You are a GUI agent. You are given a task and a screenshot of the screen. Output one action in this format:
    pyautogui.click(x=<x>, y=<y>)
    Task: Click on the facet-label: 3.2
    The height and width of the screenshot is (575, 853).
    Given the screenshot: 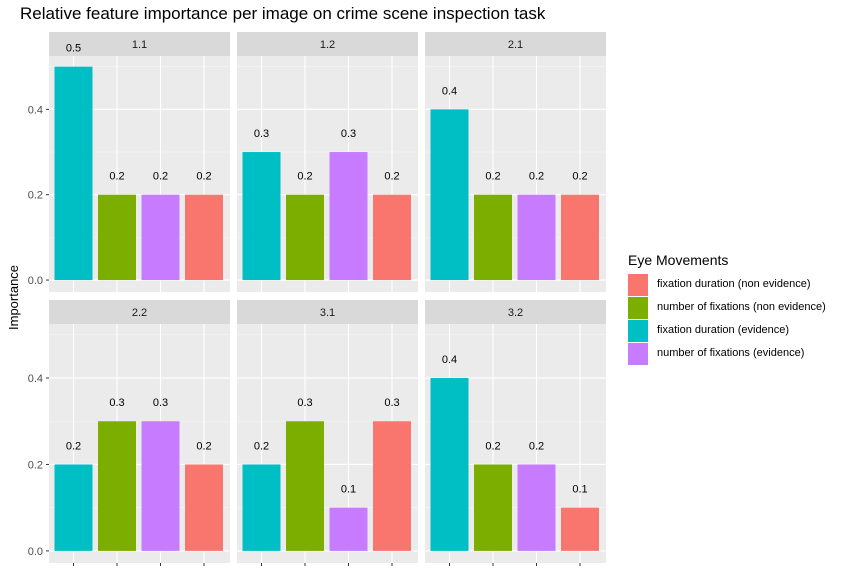 What is the action you would take?
    pyautogui.click(x=515, y=313)
    